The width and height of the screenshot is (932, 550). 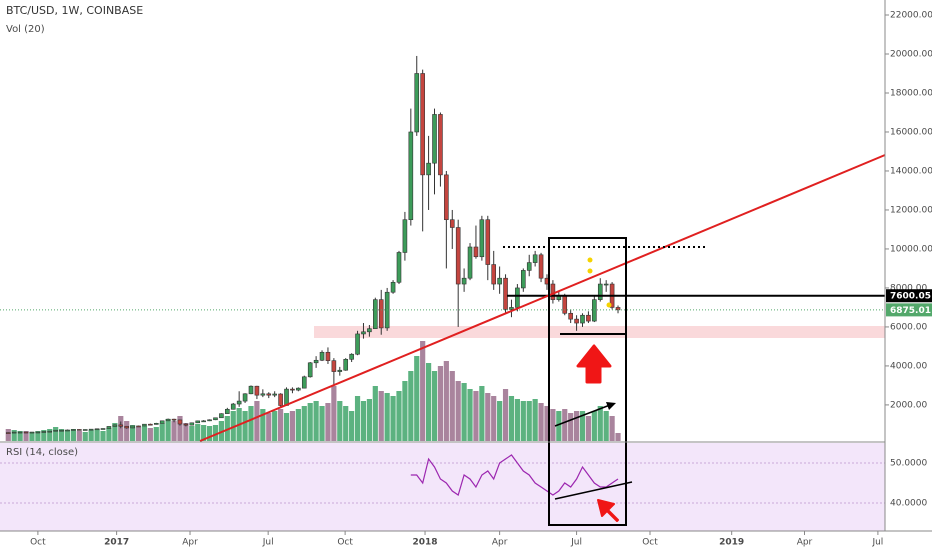 I want to click on price-label: 6875.01, so click(x=910, y=311).